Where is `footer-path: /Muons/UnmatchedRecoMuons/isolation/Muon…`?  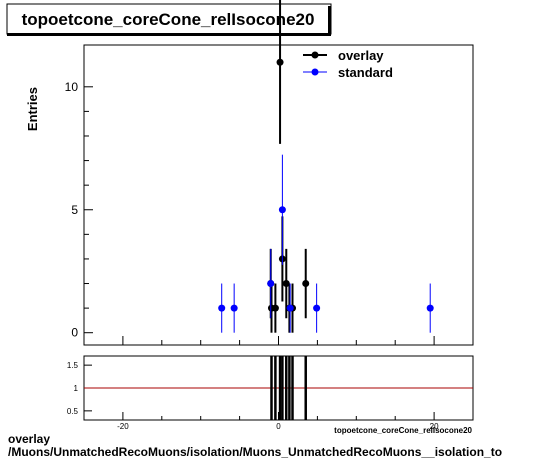 footer-path: /Muons/UnmatchedRecoMuons/isolation/Muon… is located at coordinates (255, 452).